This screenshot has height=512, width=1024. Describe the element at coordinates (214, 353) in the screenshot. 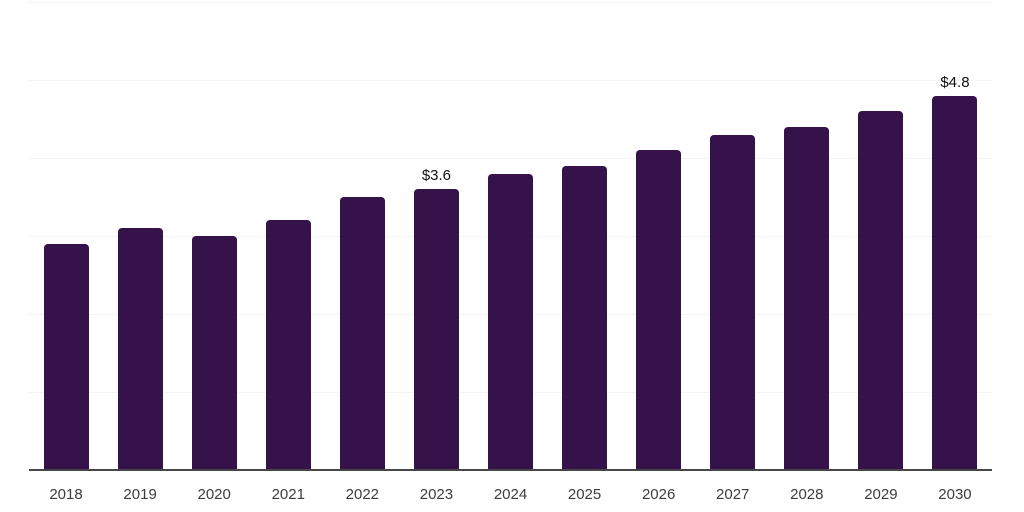

I see `bar-2020` at that location.